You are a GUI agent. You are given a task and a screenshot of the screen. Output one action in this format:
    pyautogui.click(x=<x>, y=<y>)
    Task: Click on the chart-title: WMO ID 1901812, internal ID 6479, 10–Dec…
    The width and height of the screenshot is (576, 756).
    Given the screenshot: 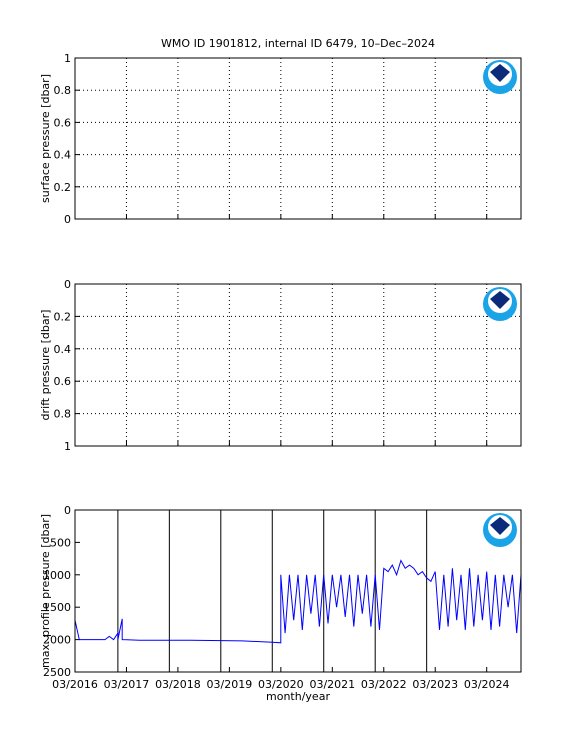 What is the action you would take?
    pyautogui.click(x=298, y=43)
    